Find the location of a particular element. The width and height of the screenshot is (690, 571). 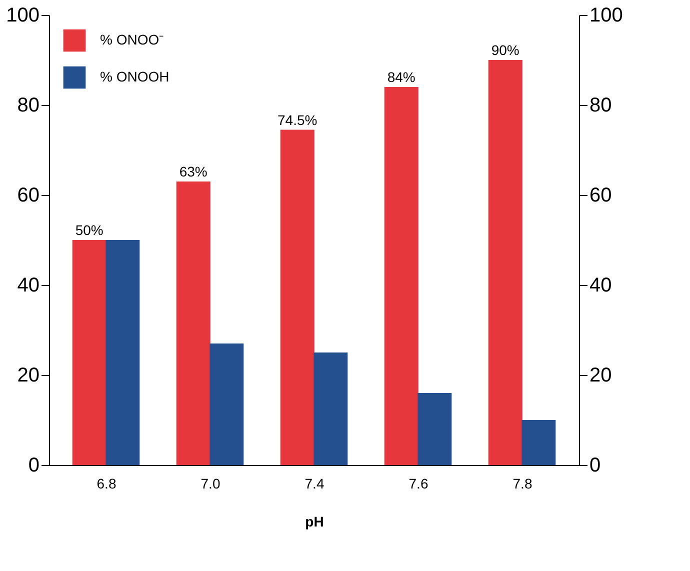

y2-tick-label: 100 is located at coordinates (606, 15).